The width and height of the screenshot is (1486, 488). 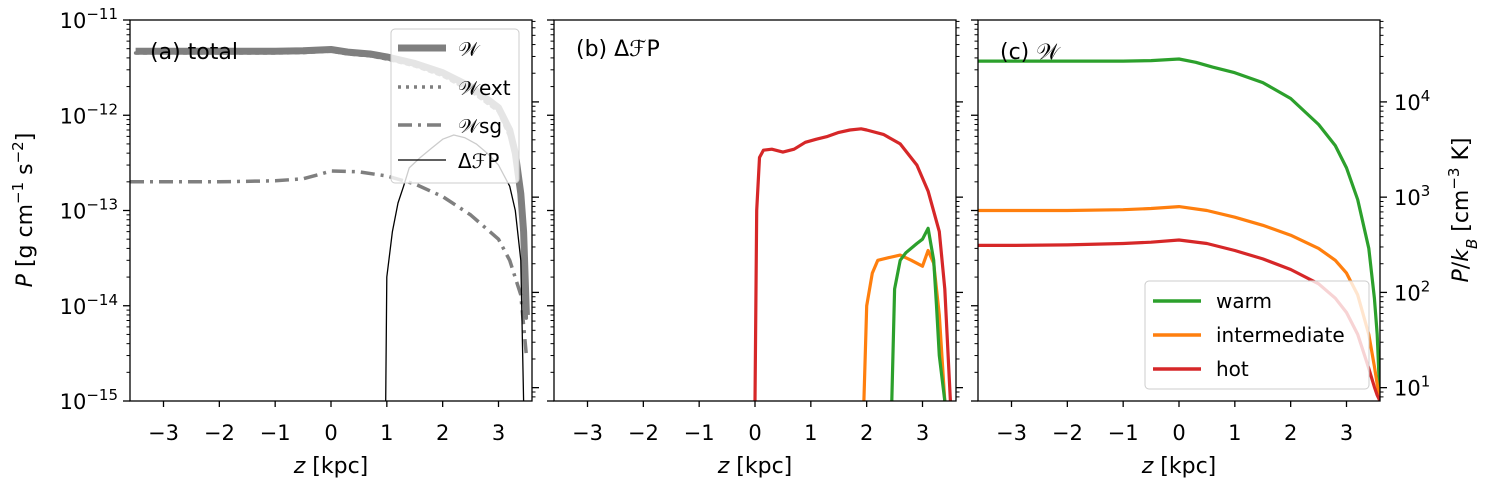 I want to click on y2-tick-label: 10², so click(x=1412, y=291).